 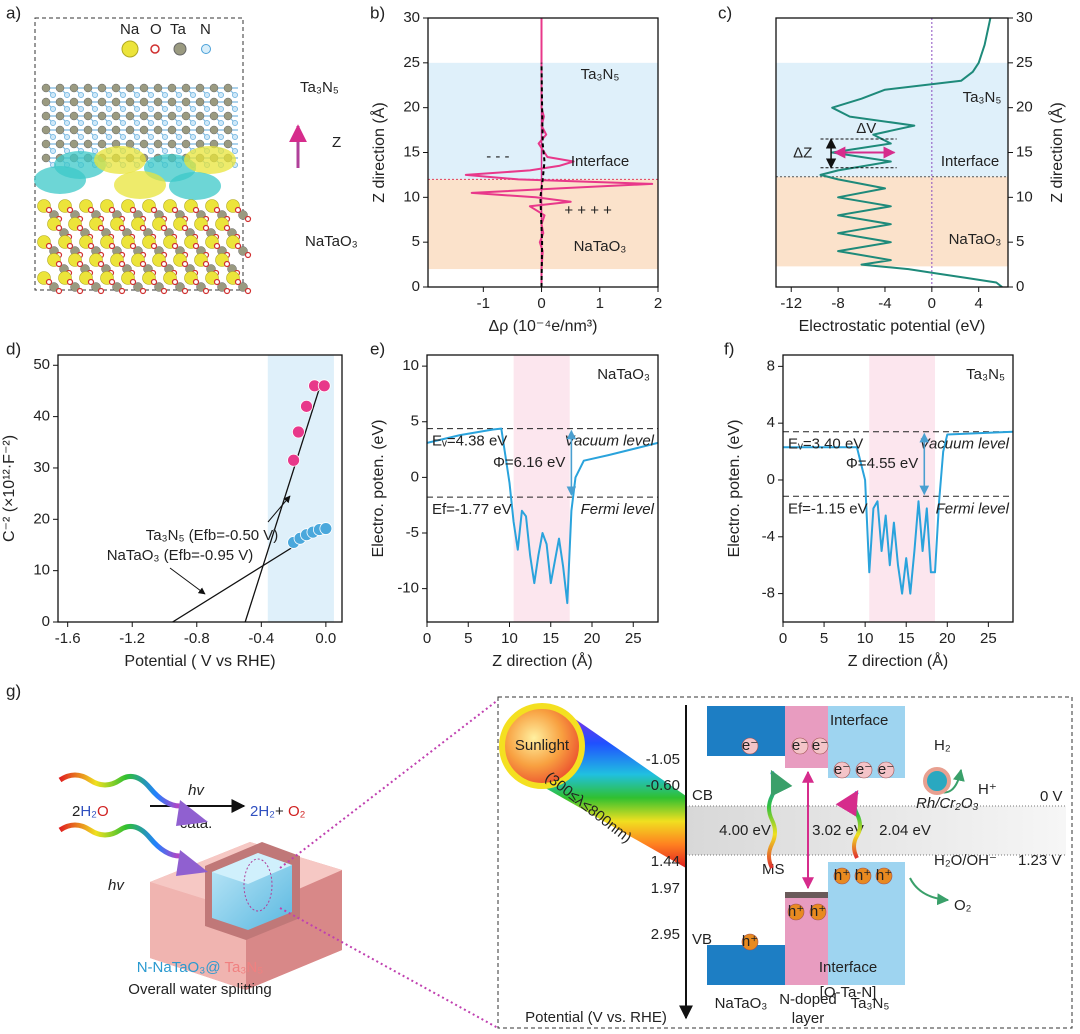 I want to click on plot-area, so click(x=542, y=488).